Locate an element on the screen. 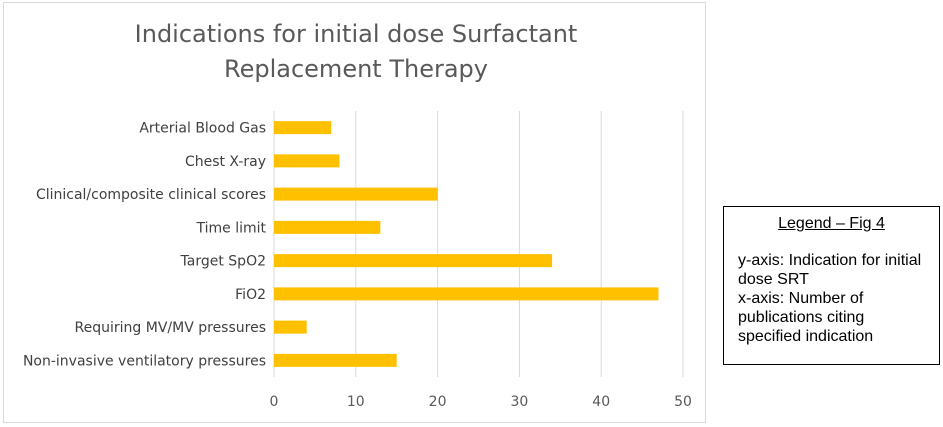 The image size is (943, 427). chart-title-line-2: Replacement Therapy is located at coordinates (356, 69).